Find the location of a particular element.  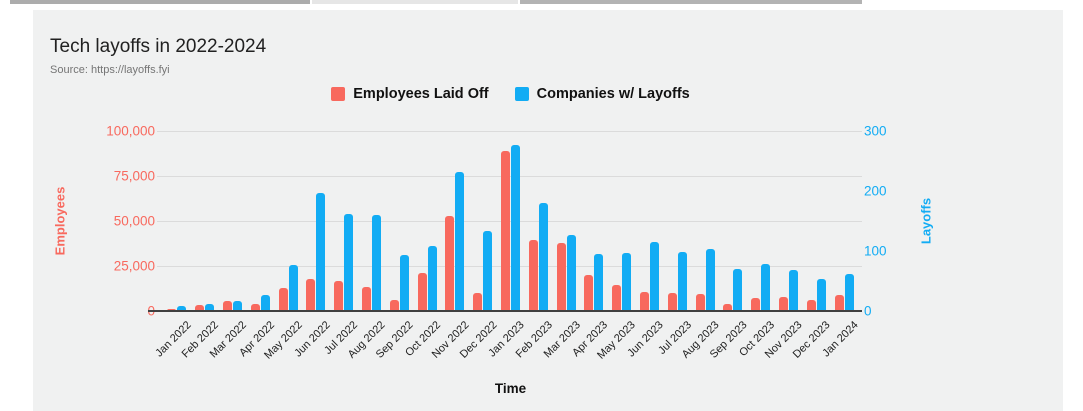

bar-employees-apr-2022 is located at coordinates (255, 307).